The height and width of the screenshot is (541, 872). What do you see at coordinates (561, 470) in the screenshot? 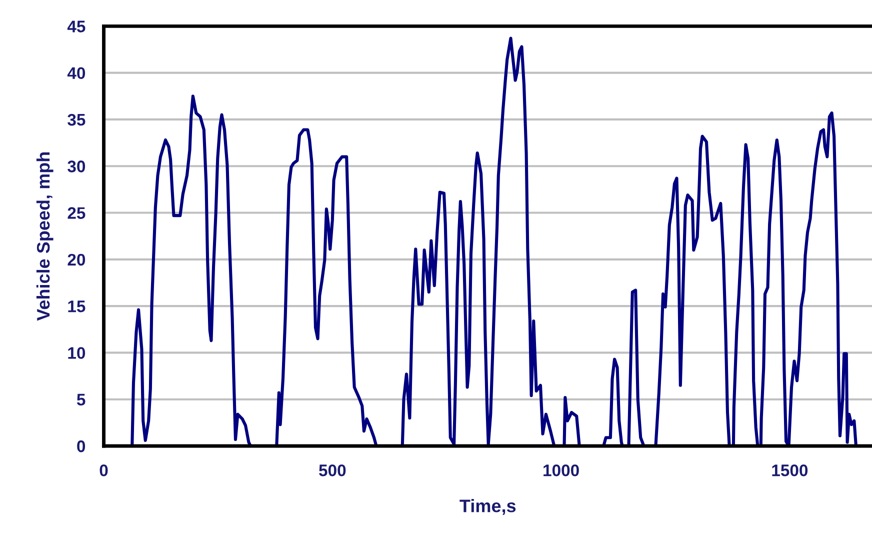
I see `x-tick-label: 1000` at bounding box center [561, 470].